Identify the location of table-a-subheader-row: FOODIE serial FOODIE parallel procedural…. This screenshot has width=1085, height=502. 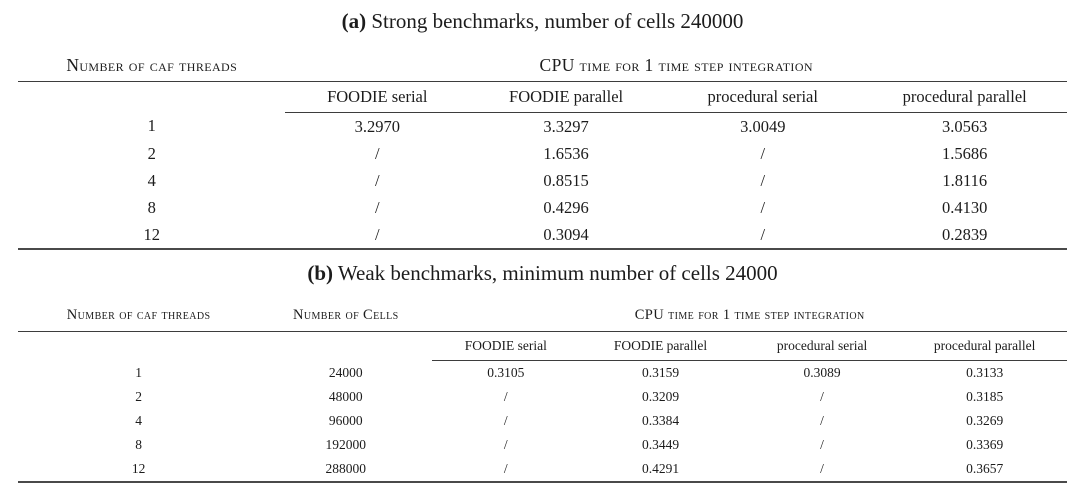
(542, 97).